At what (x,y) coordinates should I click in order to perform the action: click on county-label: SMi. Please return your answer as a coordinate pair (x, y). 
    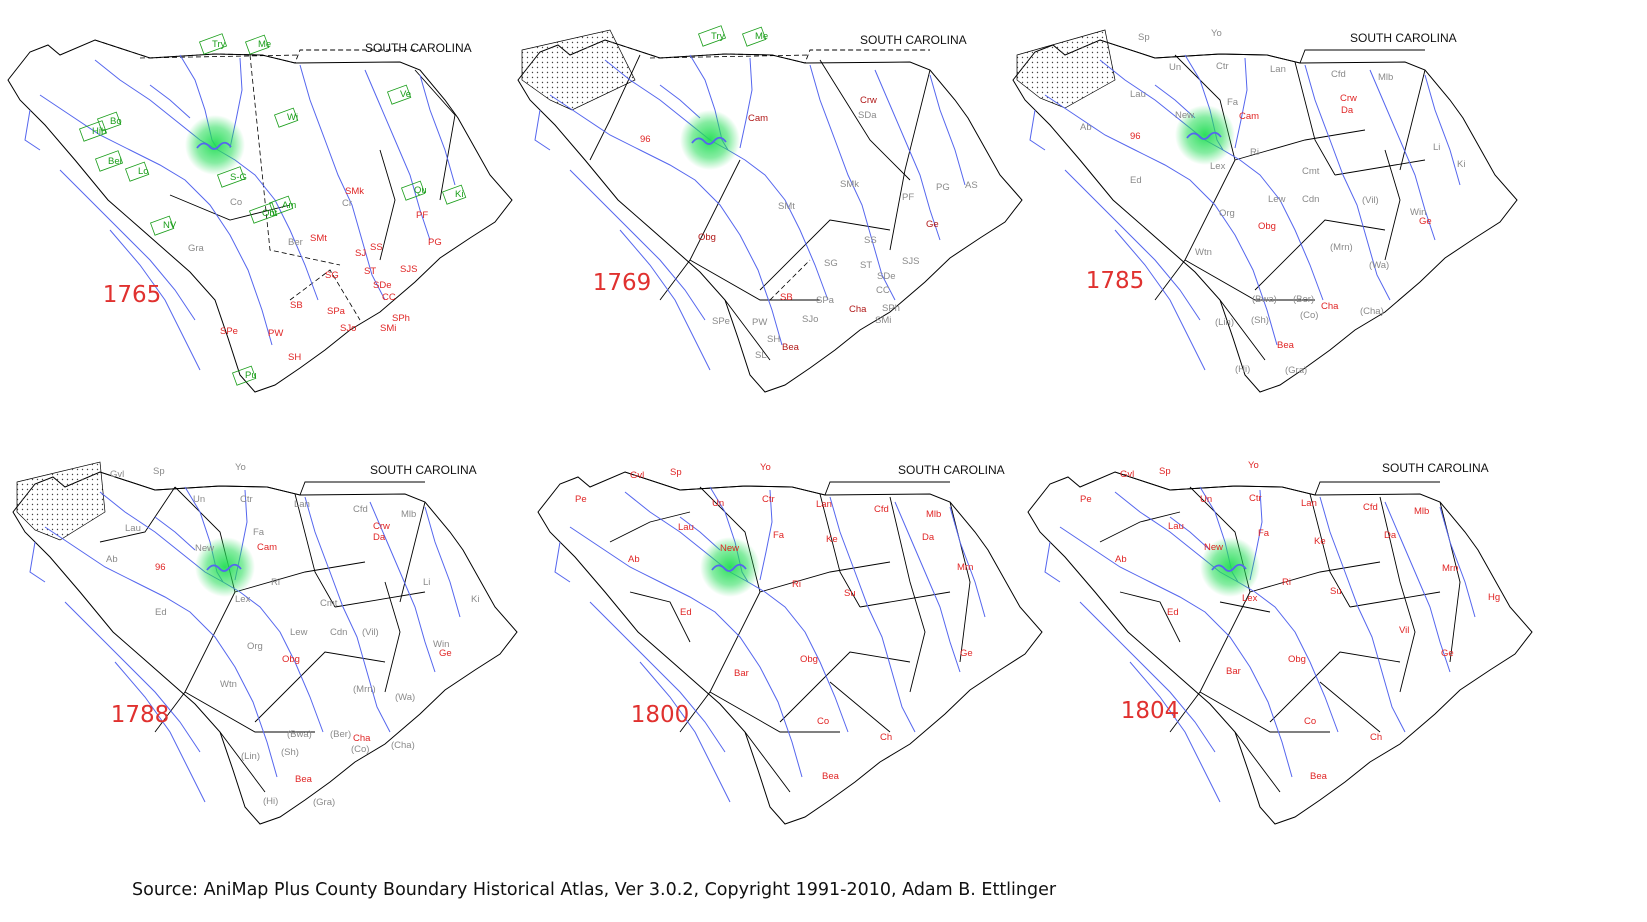
    Looking at the image, I should click on (883, 320).